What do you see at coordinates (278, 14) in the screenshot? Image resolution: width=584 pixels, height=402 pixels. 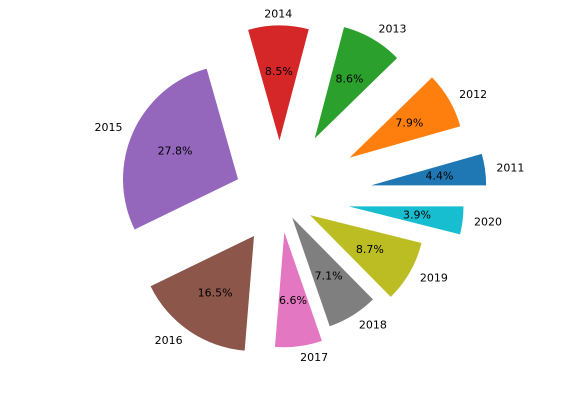 I see `category-label-2014: 2014` at bounding box center [278, 14].